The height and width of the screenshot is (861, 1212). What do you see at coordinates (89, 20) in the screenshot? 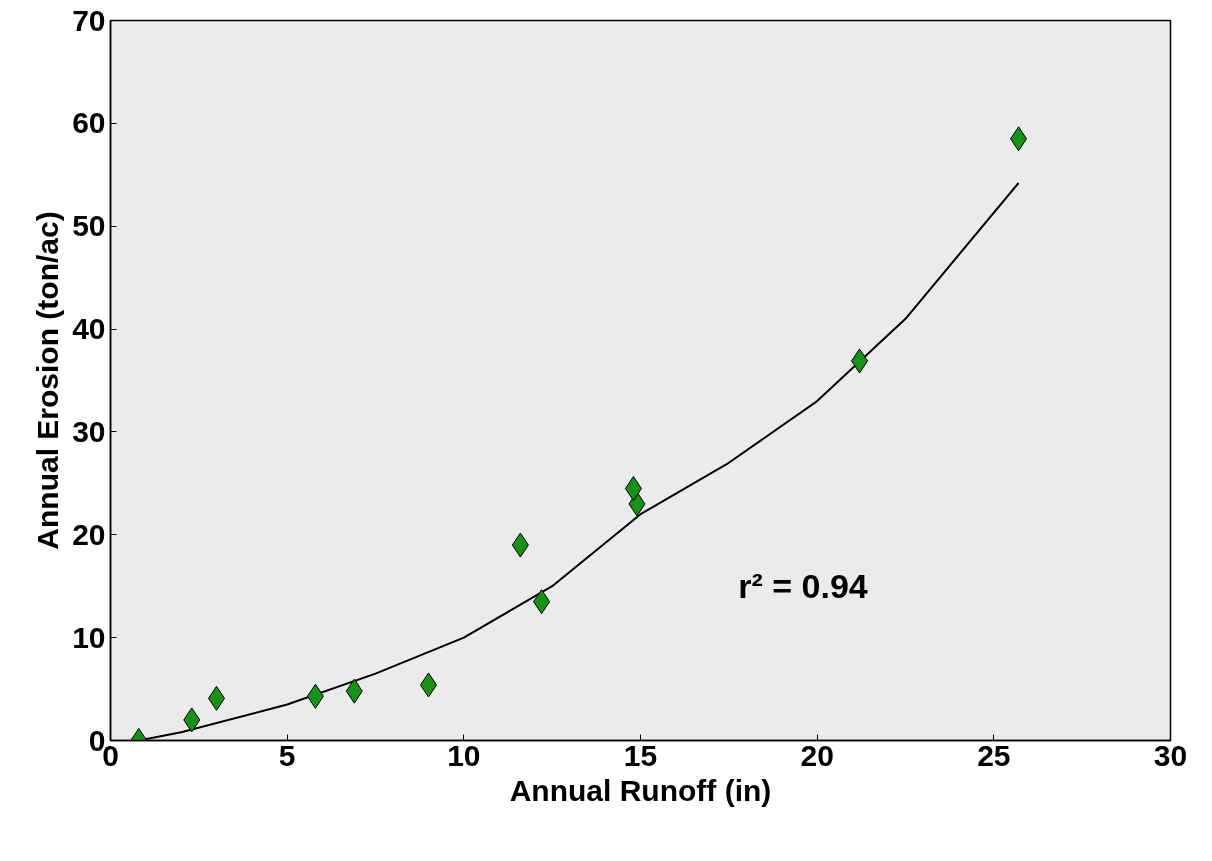
I see `y-tick-label: 70` at bounding box center [89, 20].